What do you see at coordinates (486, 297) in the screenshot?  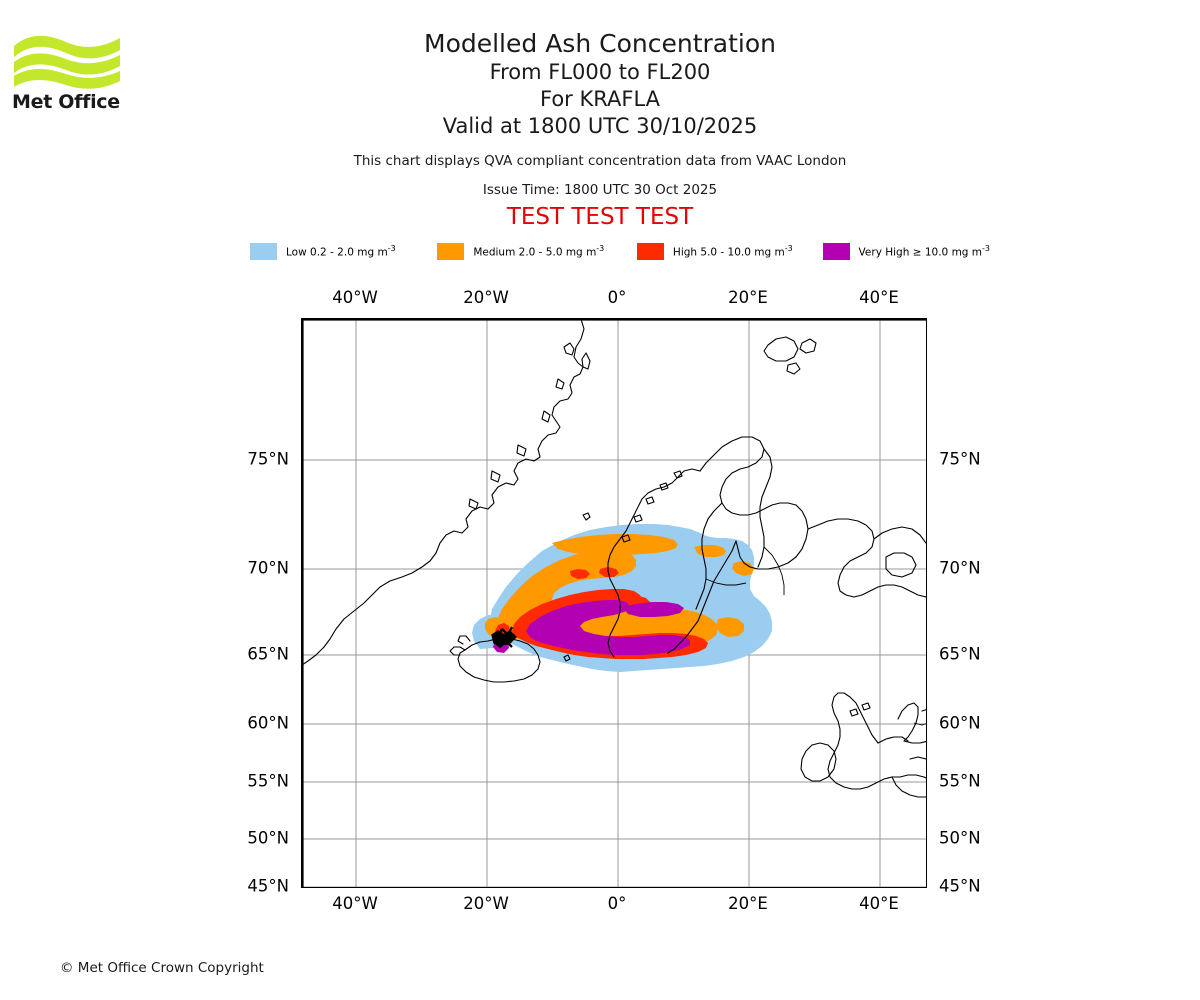 I see `lon-tick-top-1: 20°W` at bounding box center [486, 297].